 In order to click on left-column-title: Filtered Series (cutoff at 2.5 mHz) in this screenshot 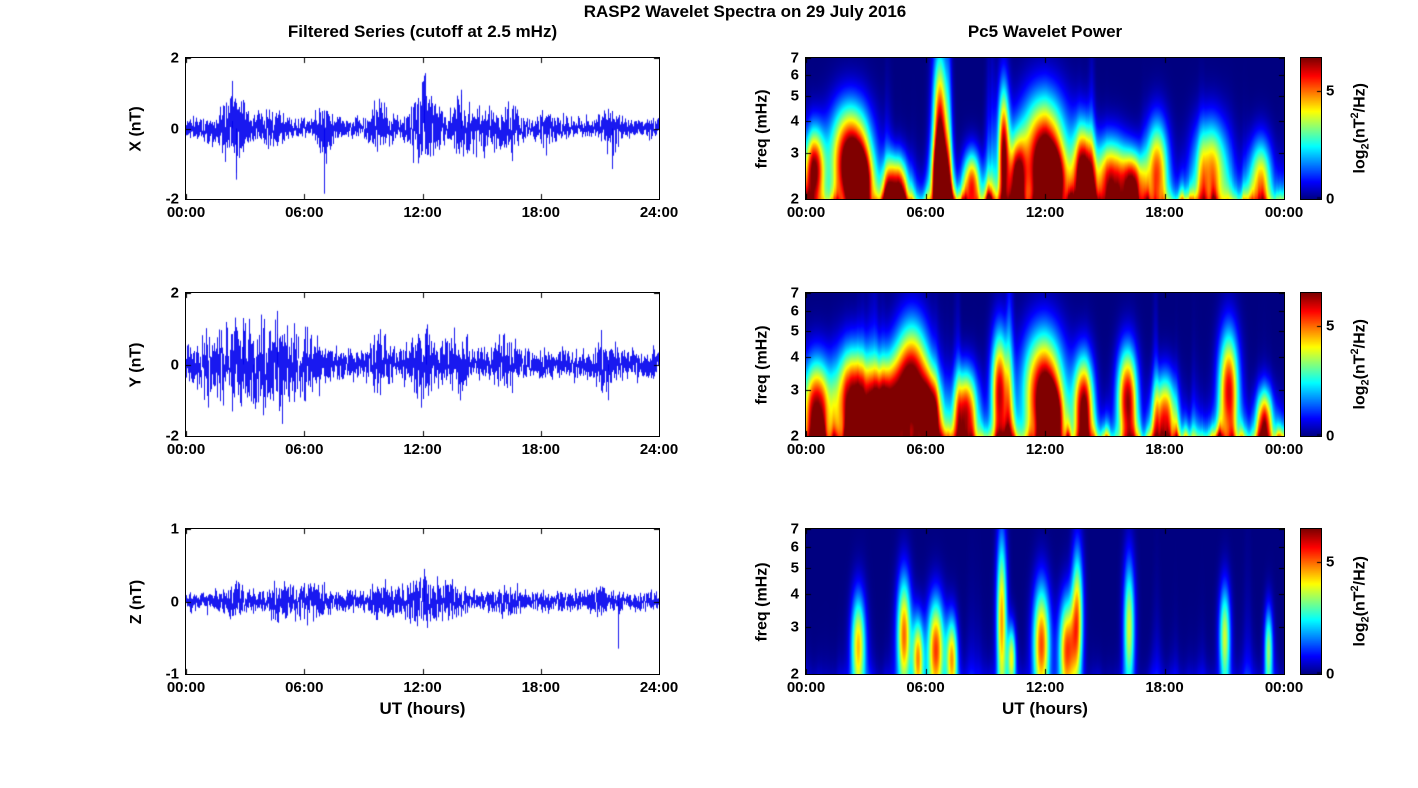, I will do `click(422, 31)`.